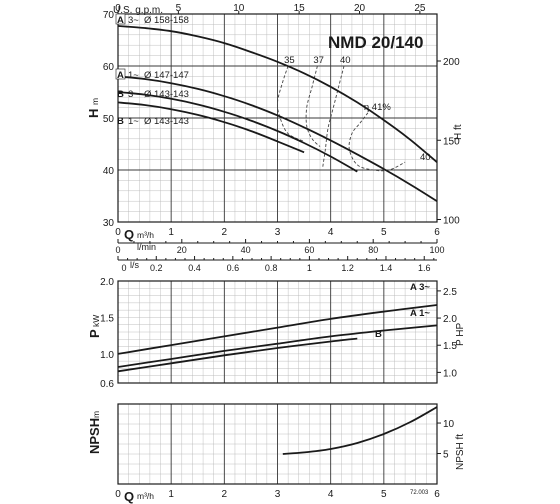 The image size is (560, 504). Describe the element at coordinates (451, 62) in the screenshot. I see `h-ft-tick-label: 200` at that location.